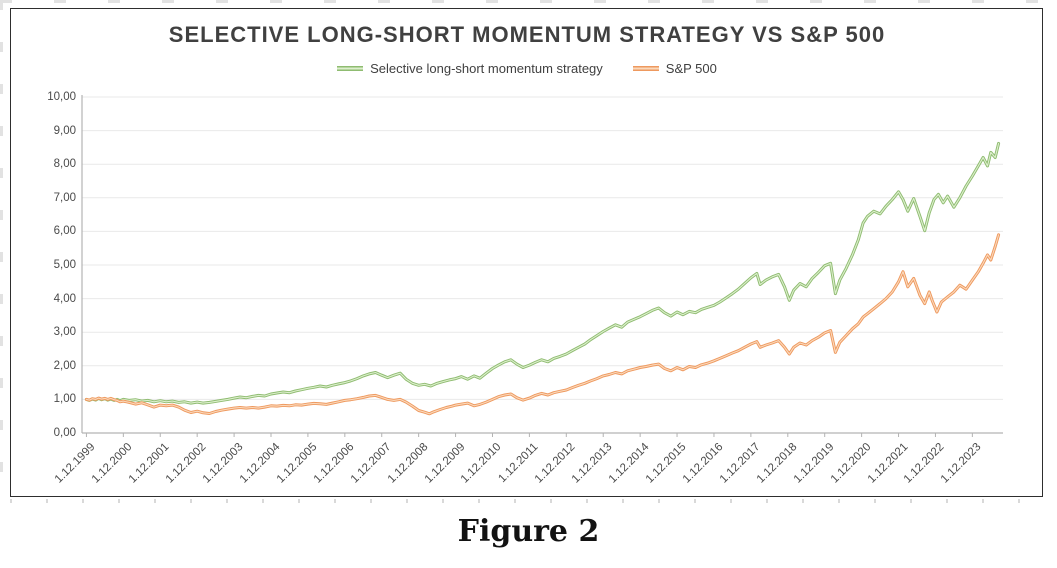  Describe the element at coordinates (645, 68) in the screenshot. I see `sp500-line-swatch-icon` at that location.